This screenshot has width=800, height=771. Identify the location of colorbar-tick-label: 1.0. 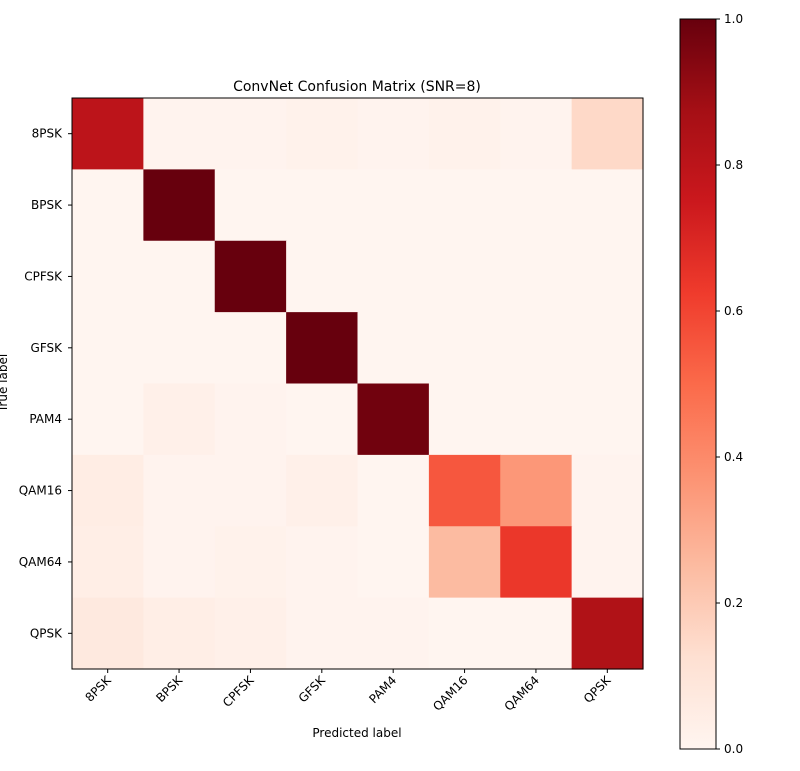
(733, 19).